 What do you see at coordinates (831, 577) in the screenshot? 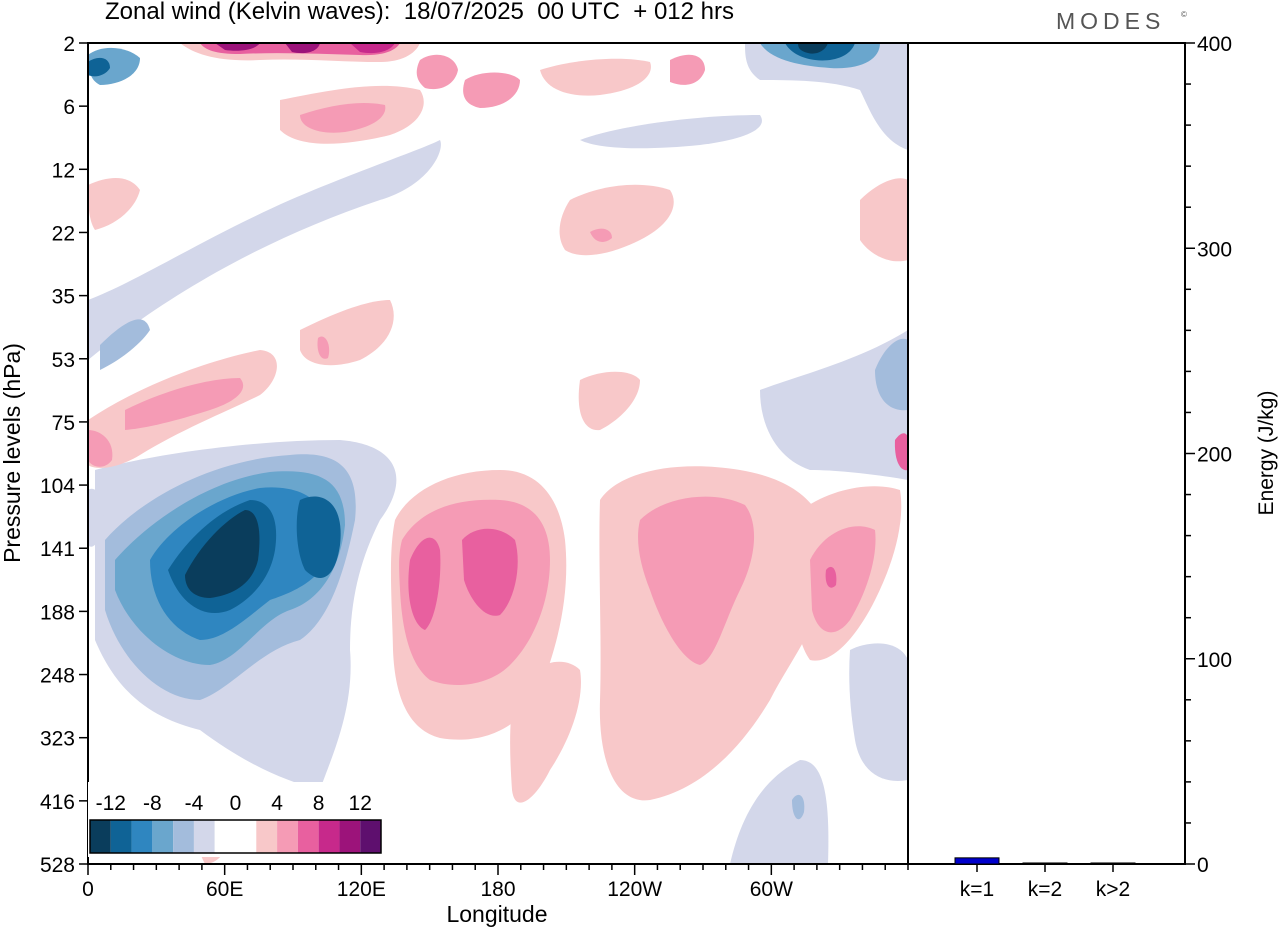
I see `contour-pos-lower-c-core` at bounding box center [831, 577].